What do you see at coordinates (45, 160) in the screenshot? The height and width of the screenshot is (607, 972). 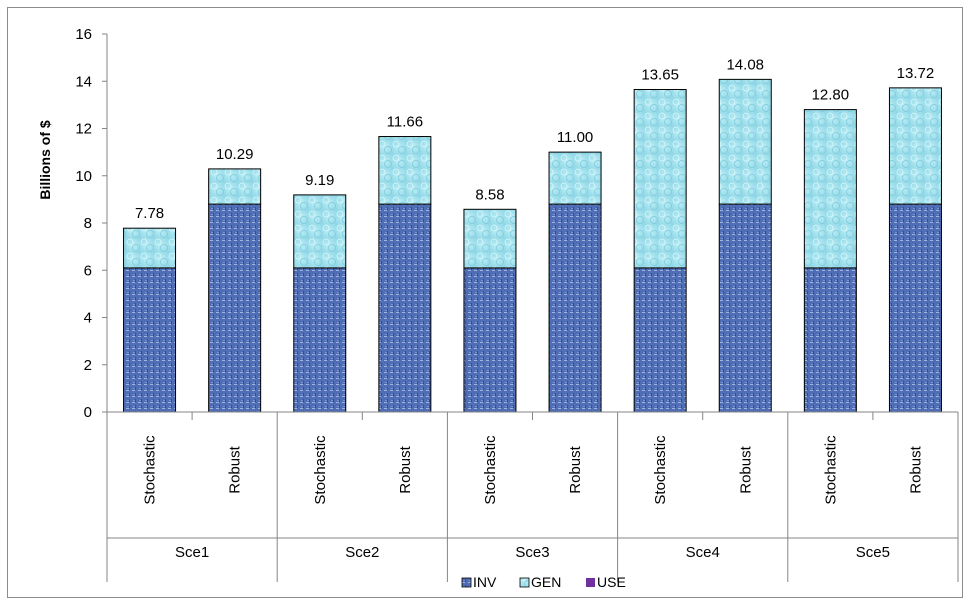 I see `y-axis-label: Billions of $` at bounding box center [45, 160].